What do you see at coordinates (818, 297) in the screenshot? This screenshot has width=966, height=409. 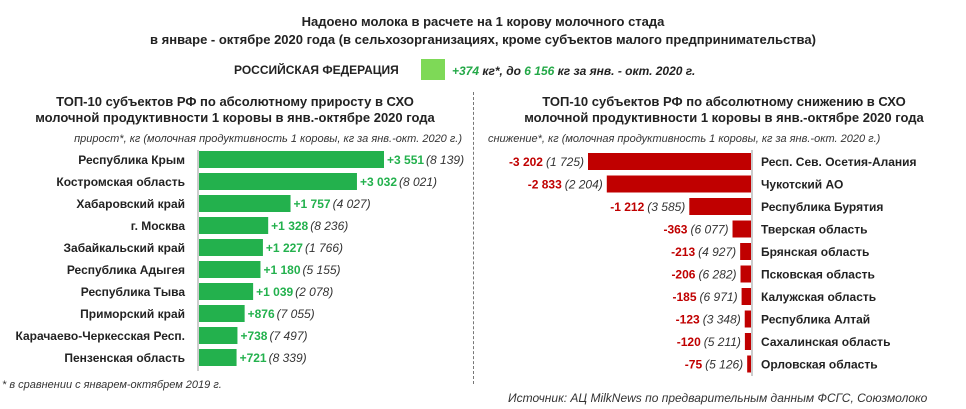 I see `decrease-category-label: Калужская область` at bounding box center [818, 297].